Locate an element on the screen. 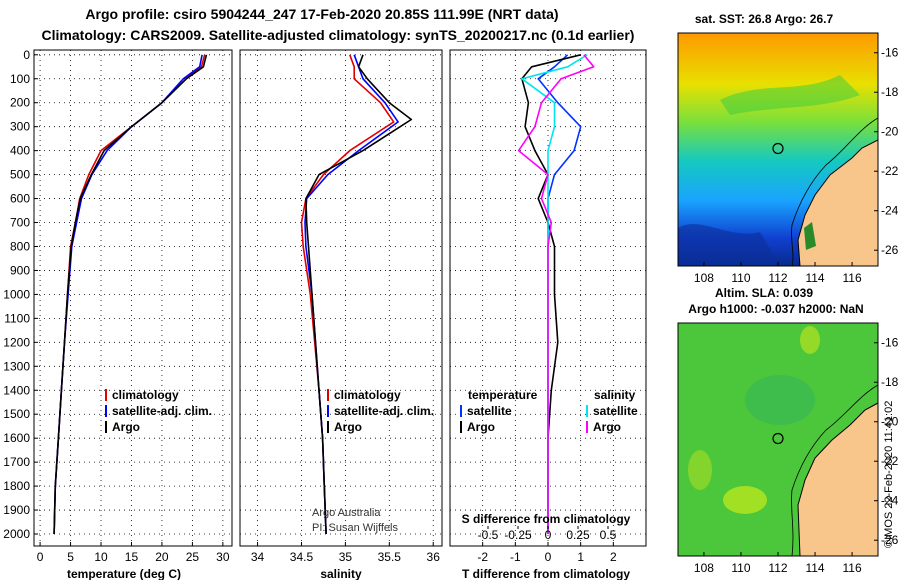  y-tick-label: 1900 is located at coordinates (16, 510).